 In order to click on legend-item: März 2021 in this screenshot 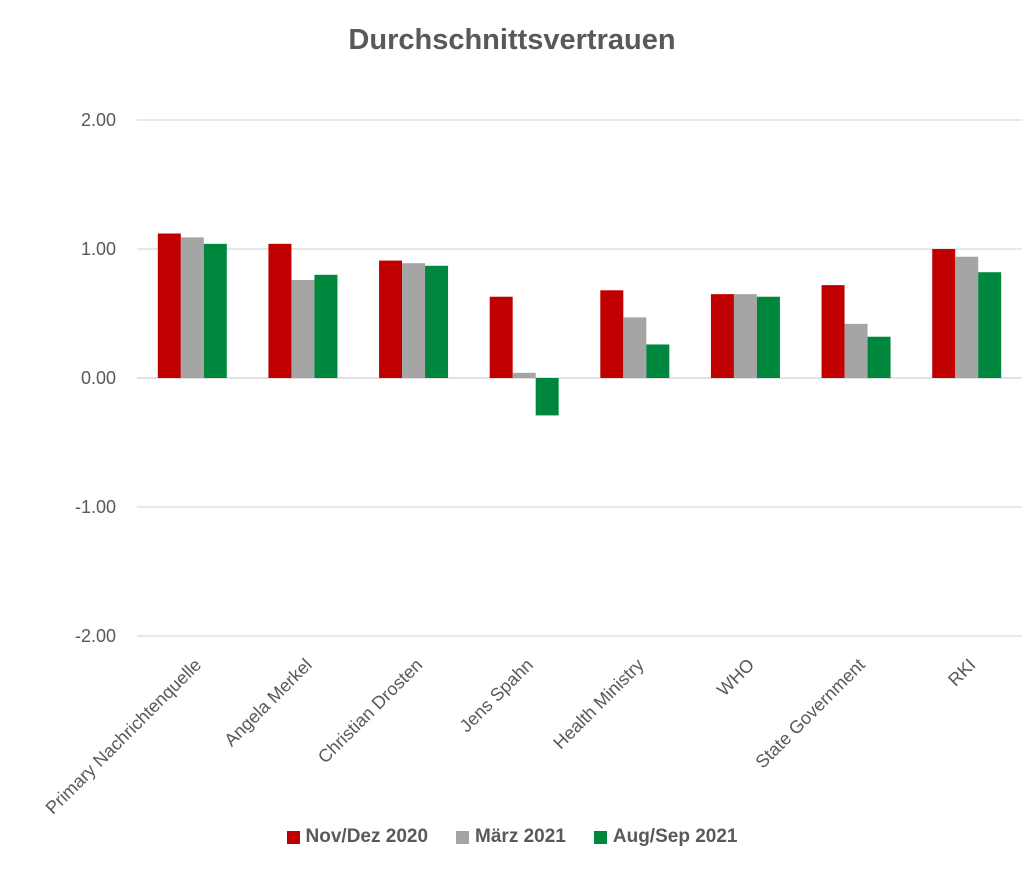, I will do `click(511, 837)`.